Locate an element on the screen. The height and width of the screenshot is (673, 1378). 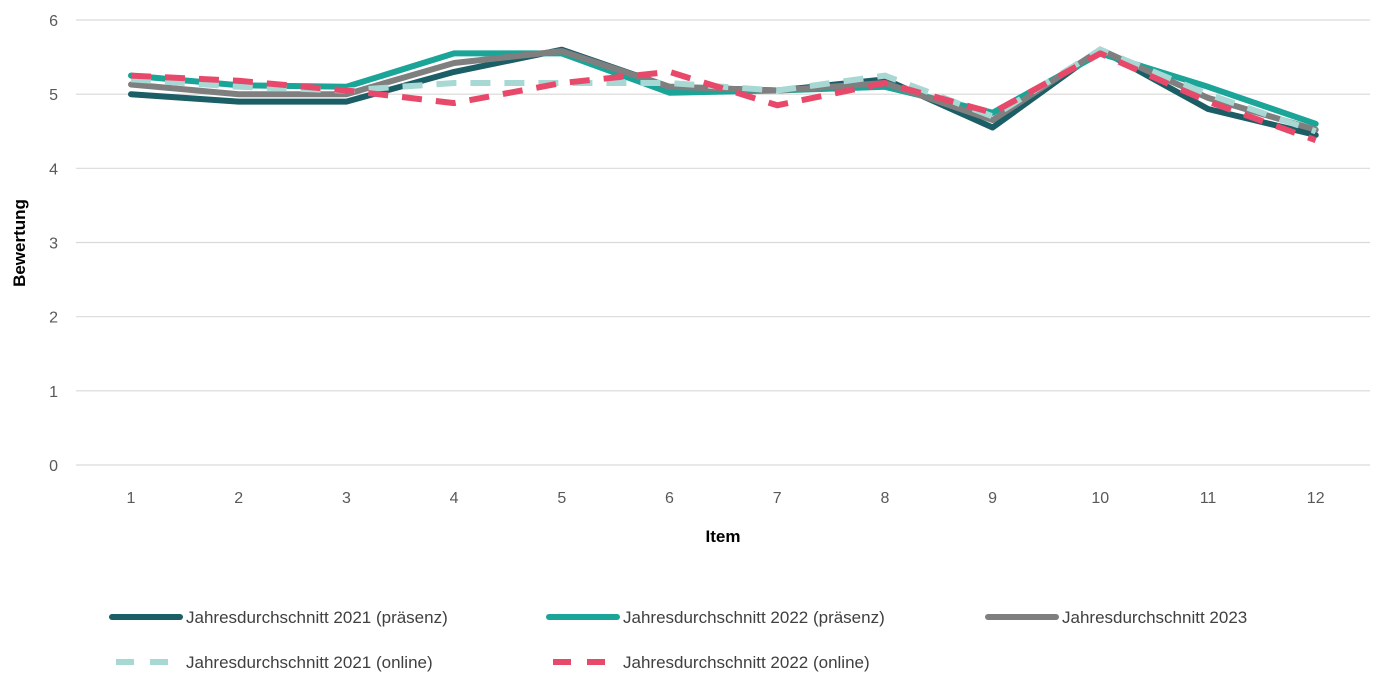
y-tick-label: 1 is located at coordinates (53, 392).